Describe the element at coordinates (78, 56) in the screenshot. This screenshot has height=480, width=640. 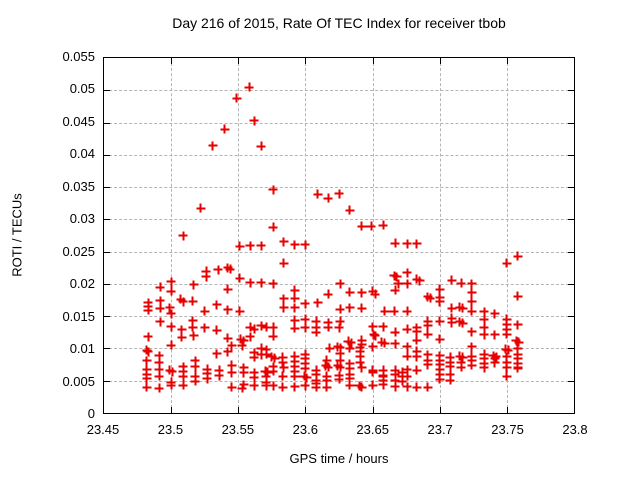
I see `y-tick-label: 0.055` at that location.